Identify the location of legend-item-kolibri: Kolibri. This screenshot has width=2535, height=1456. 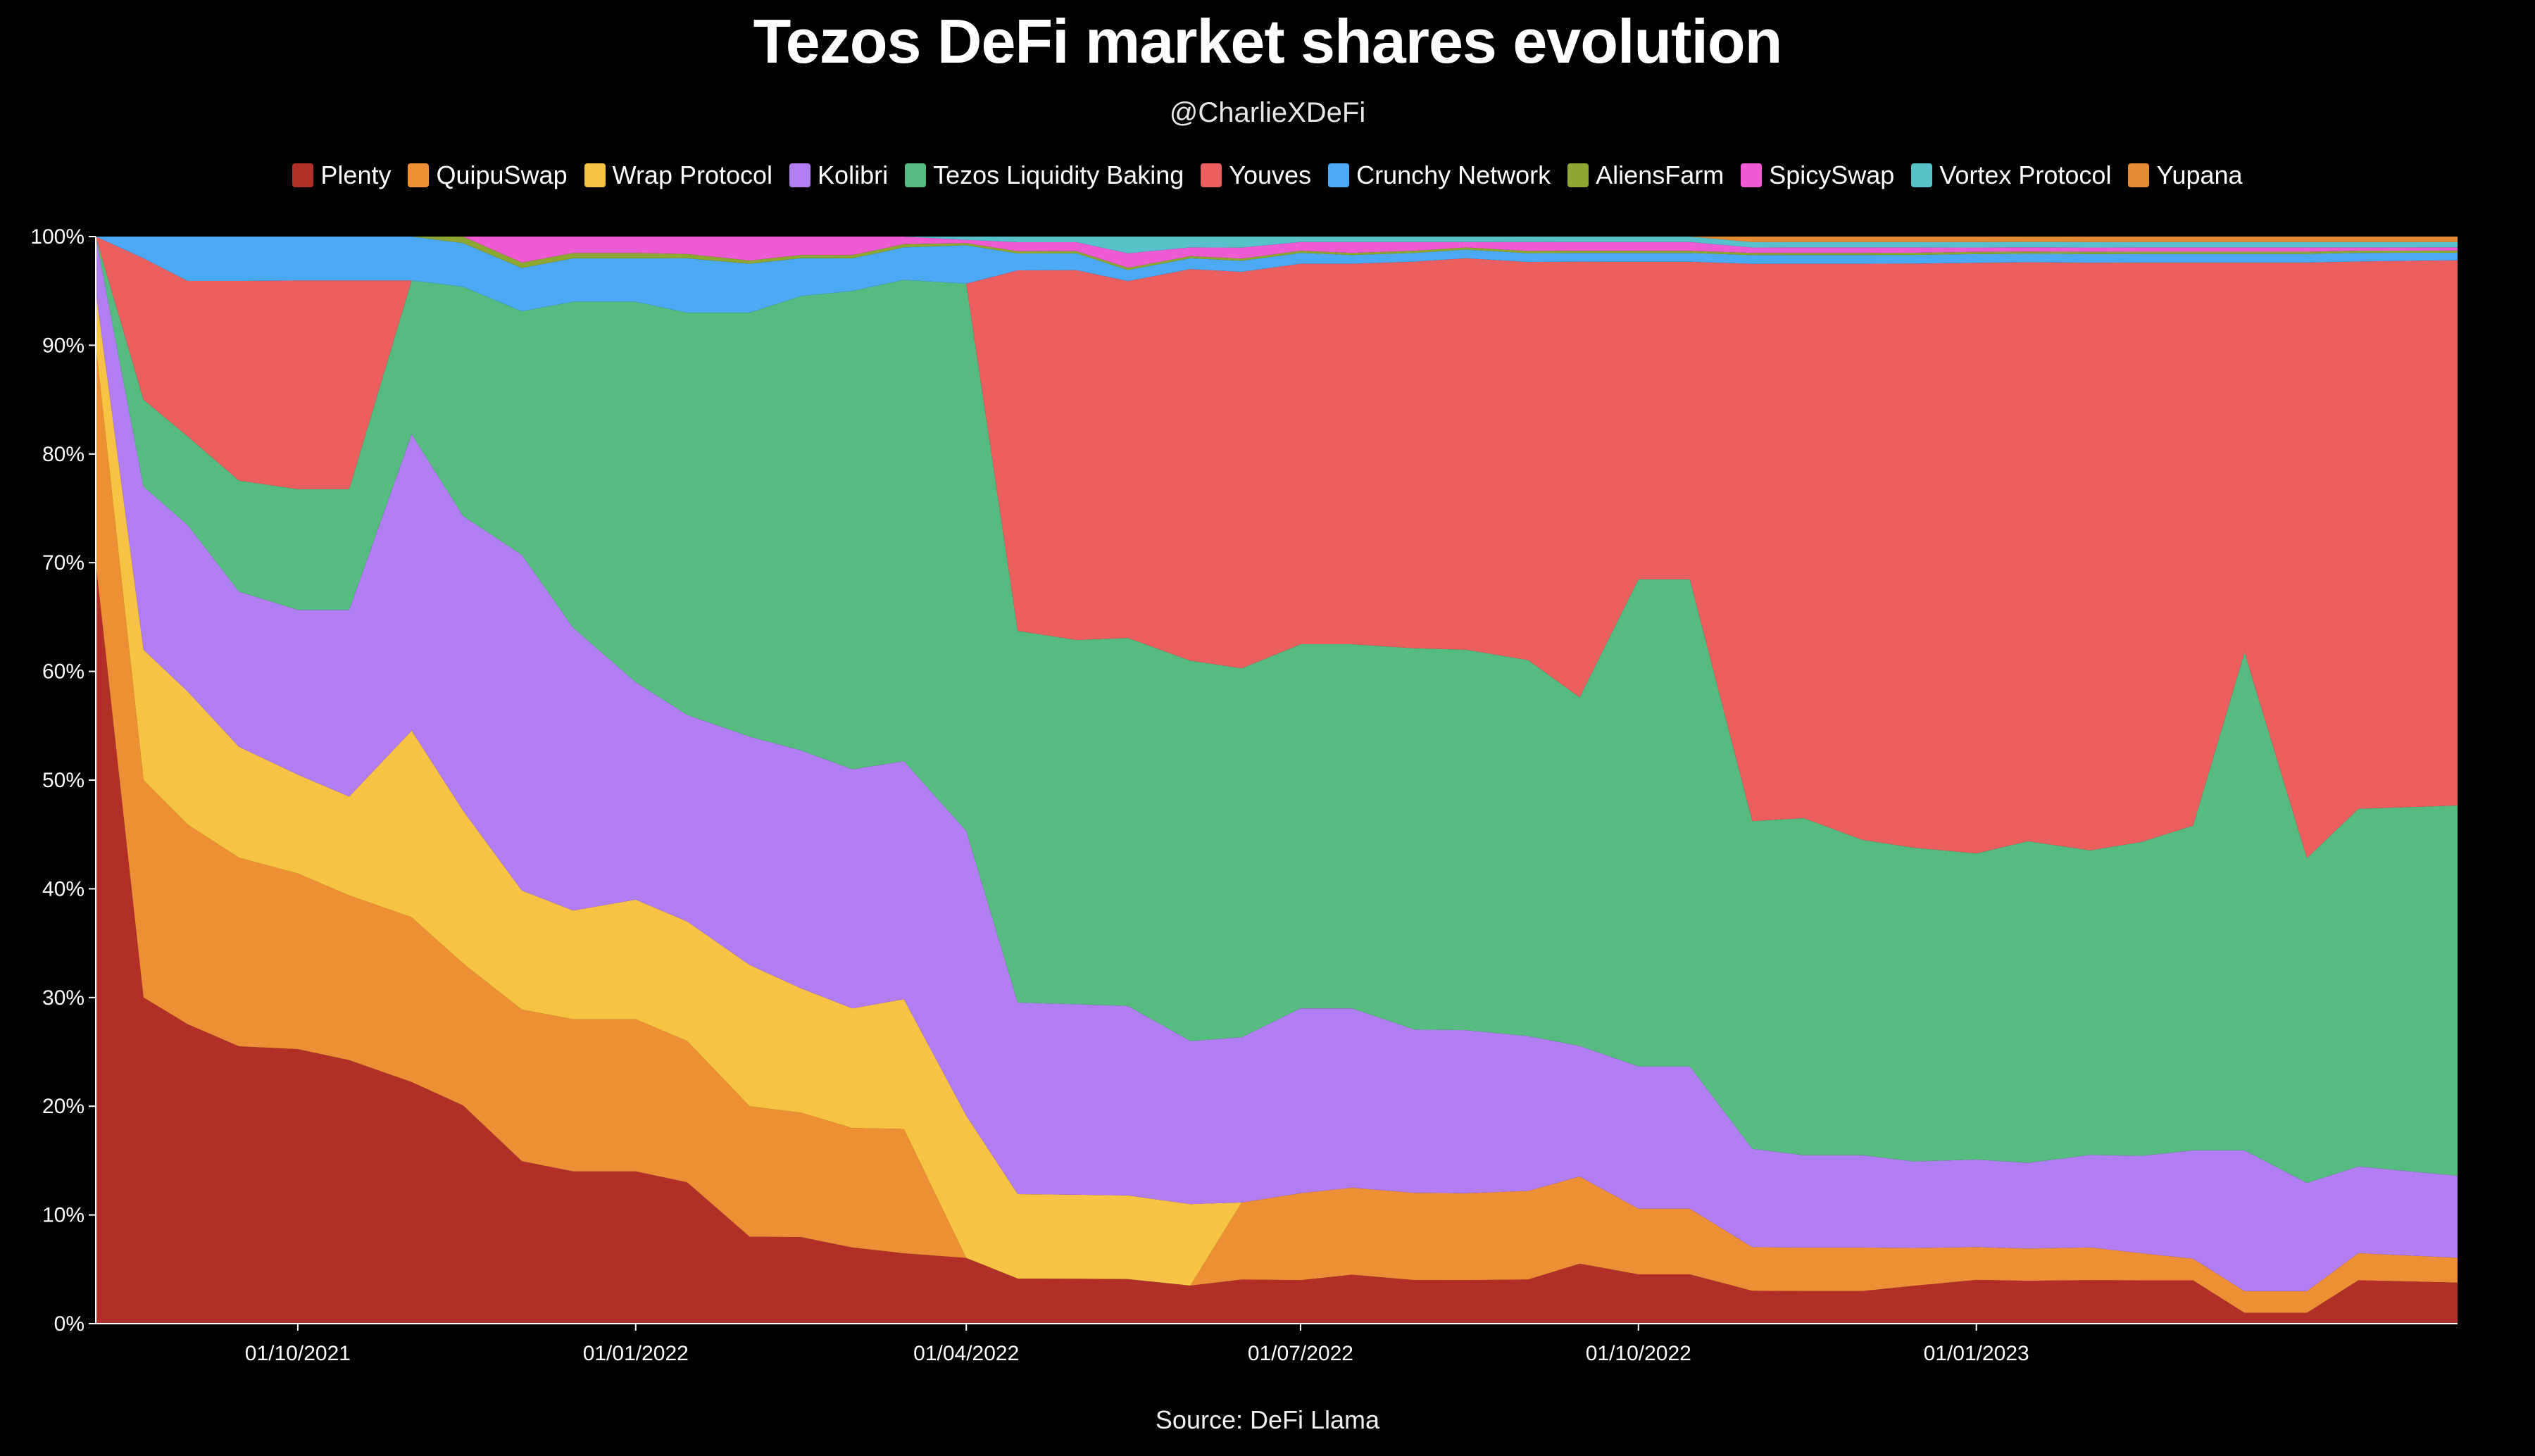
(838, 175).